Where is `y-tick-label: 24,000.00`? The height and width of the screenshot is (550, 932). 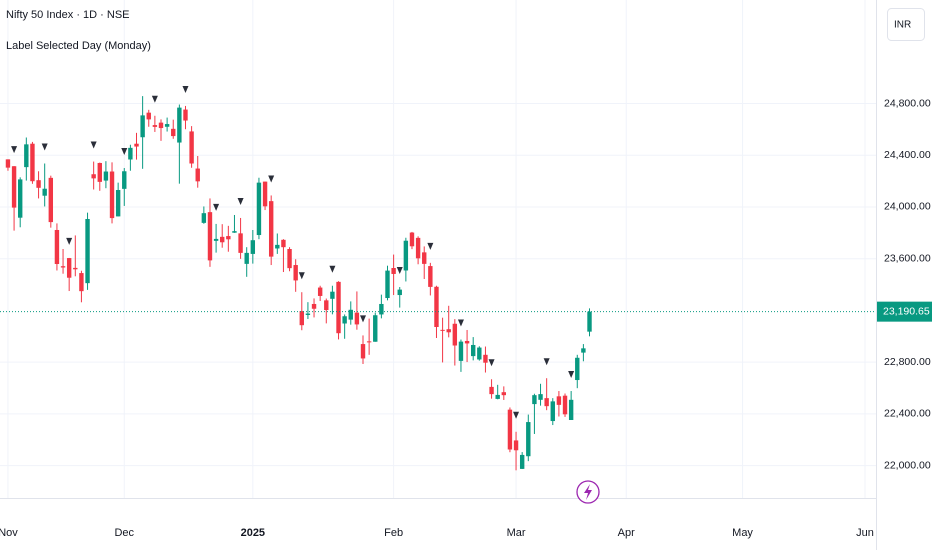 y-tick-label: 24,000.00 is located at coordinates (907, 207).